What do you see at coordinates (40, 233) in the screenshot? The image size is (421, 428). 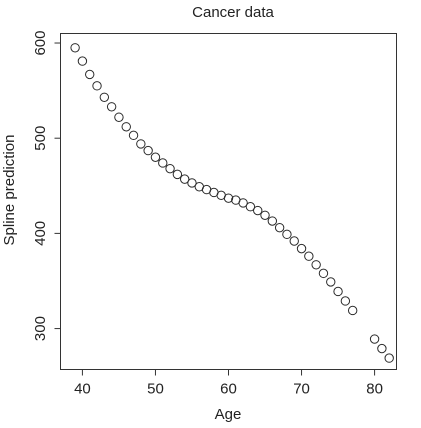 I see `y-tick-label: 400` at bounding box center [40, 233].